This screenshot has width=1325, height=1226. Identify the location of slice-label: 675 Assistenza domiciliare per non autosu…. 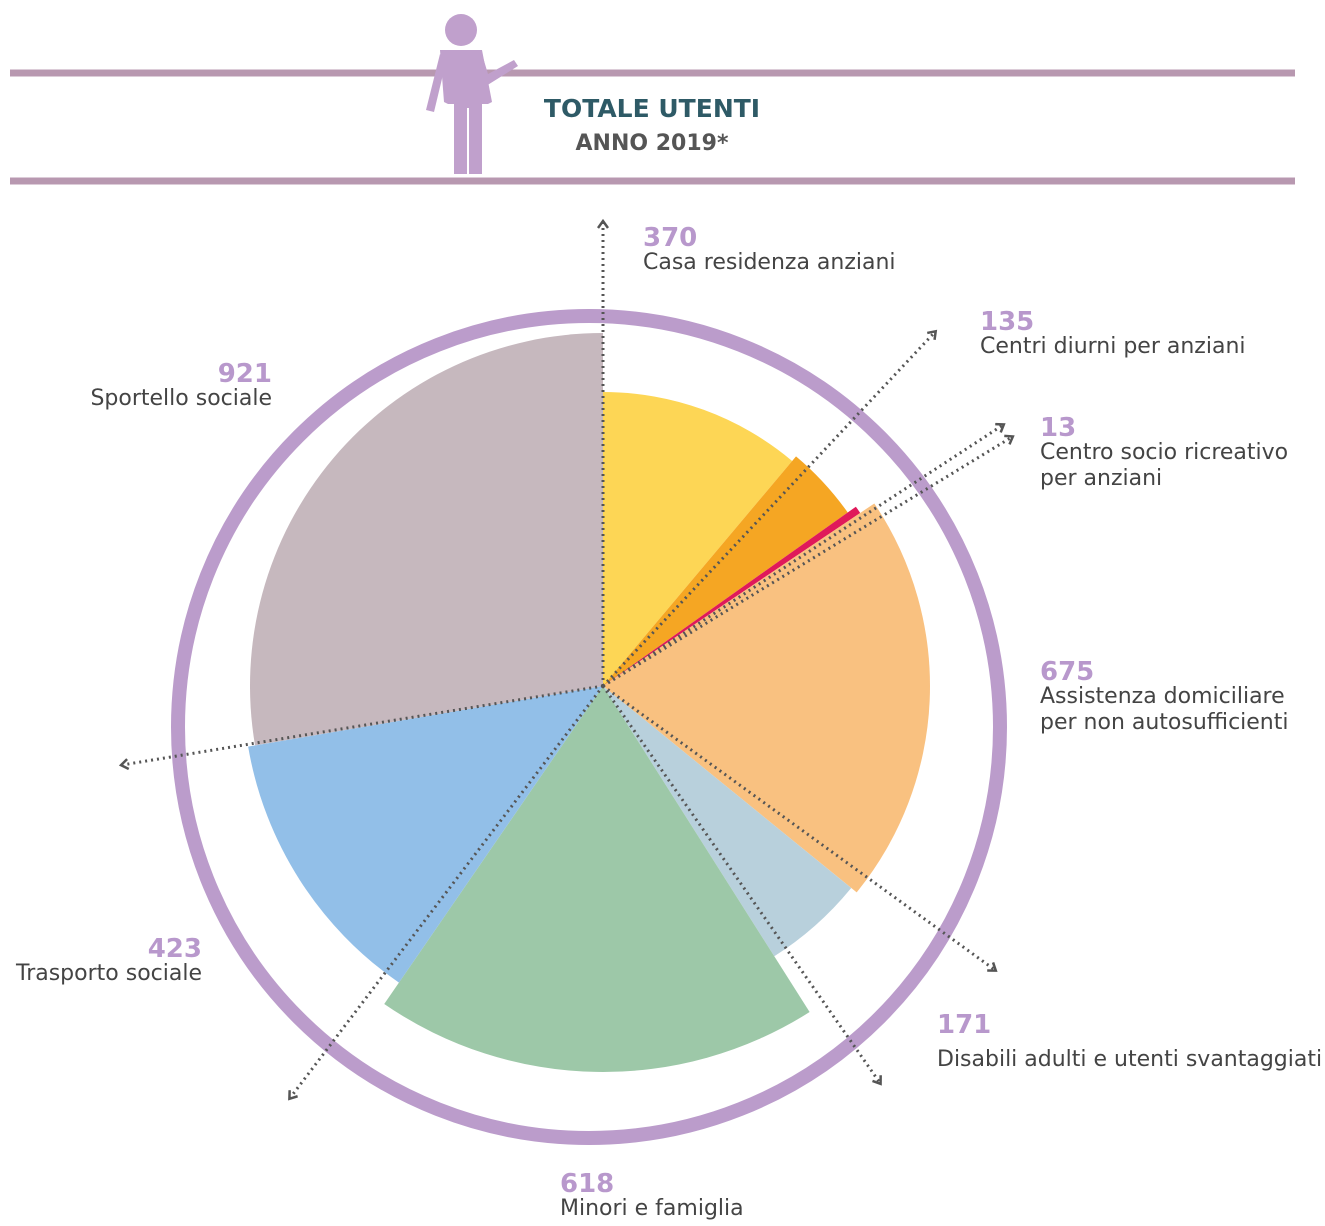
(1170, 696).